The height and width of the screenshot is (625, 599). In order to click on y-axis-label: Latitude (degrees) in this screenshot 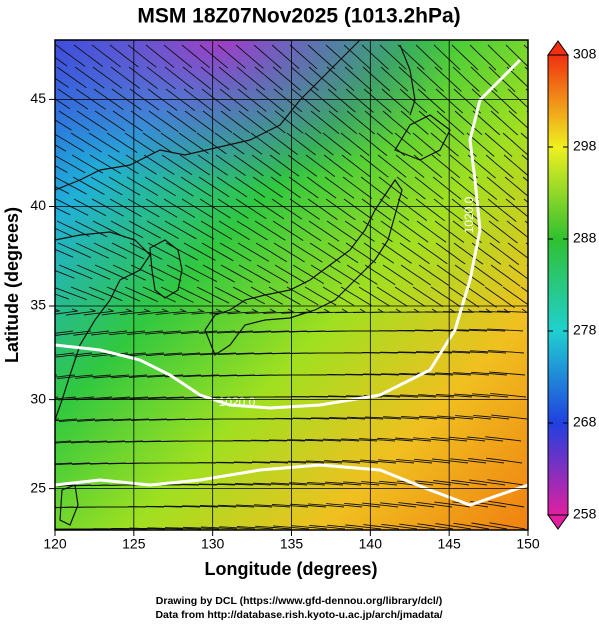, I will do `click(12, 285)`.